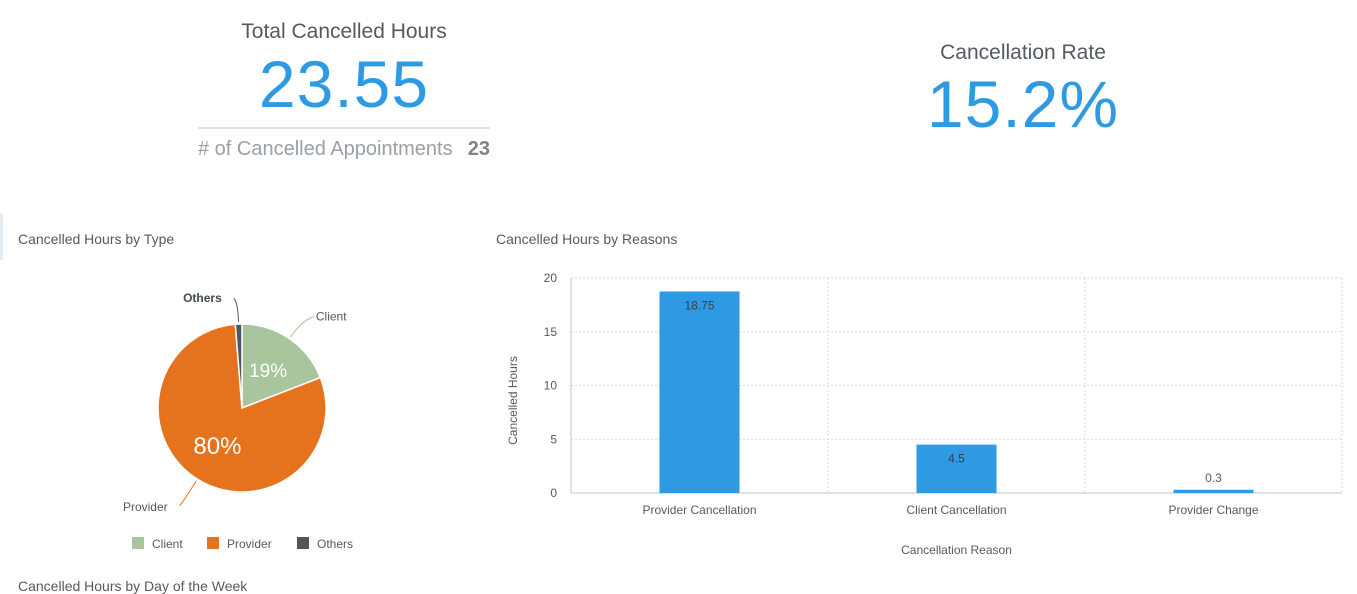 The width and height of the screenshot is (1357, 594). I want to click on pie-label-client: Client, so click(331, 317).